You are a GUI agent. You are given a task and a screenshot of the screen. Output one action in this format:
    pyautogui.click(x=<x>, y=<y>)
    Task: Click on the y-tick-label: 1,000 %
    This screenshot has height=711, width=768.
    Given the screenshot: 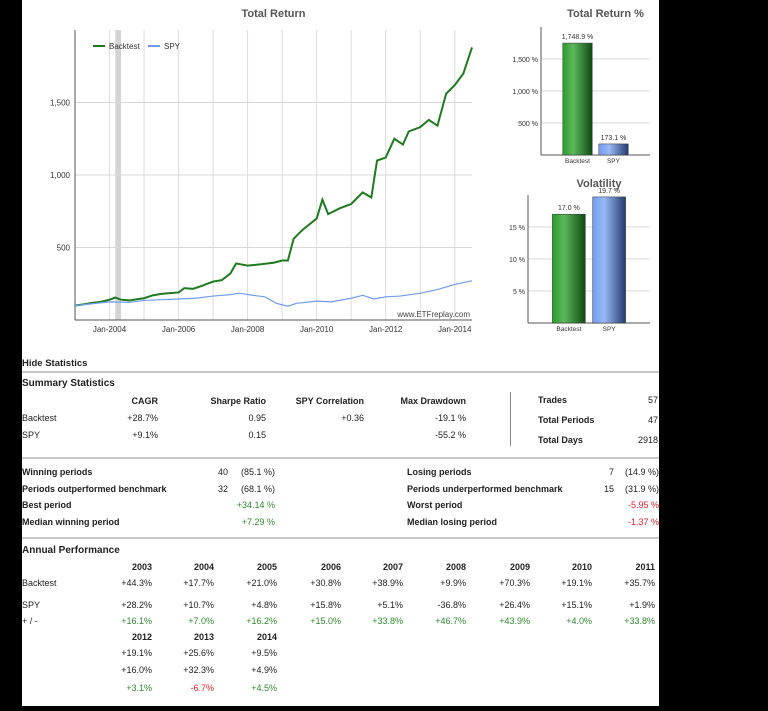 What is the action you would take?
    pyautogui.click(x=525, y=92)
    